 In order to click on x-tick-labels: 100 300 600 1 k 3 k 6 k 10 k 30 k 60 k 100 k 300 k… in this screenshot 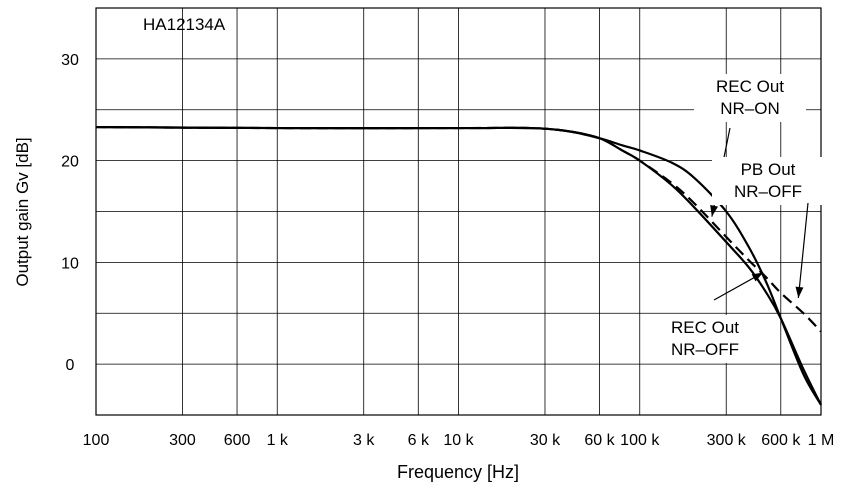, I will do `click(459, 440)`.